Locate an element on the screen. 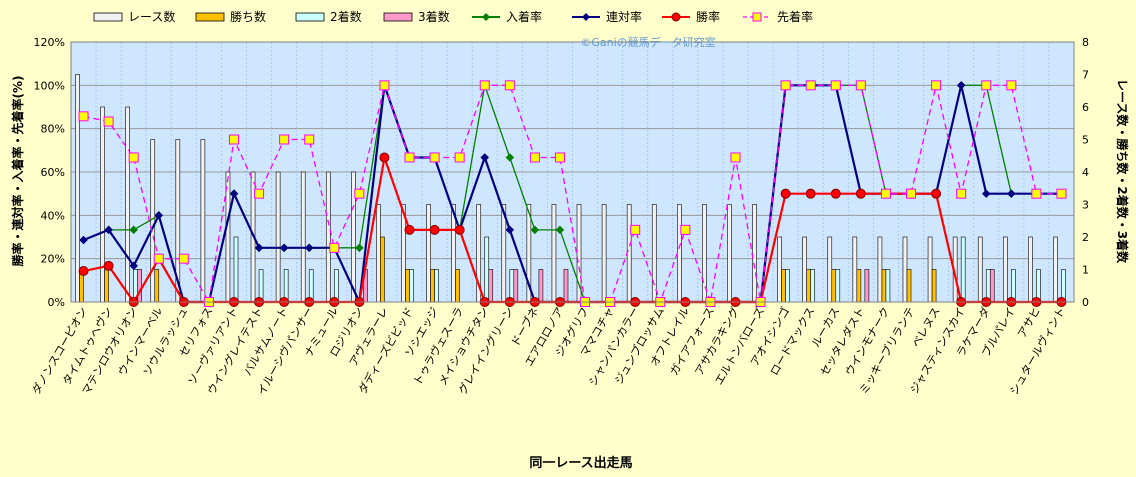 This screenshot has height=477, width=1136. y-tick-label-right: 1 is located at coordinates (1085, 270).